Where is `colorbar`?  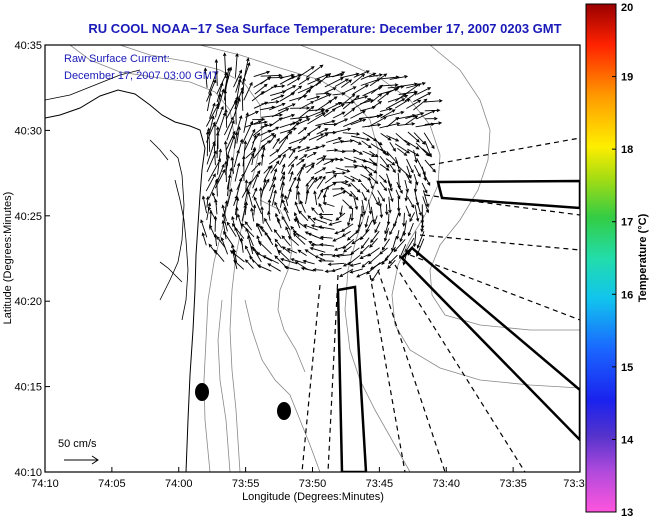
colorbar is located at coordinates (601, 258).